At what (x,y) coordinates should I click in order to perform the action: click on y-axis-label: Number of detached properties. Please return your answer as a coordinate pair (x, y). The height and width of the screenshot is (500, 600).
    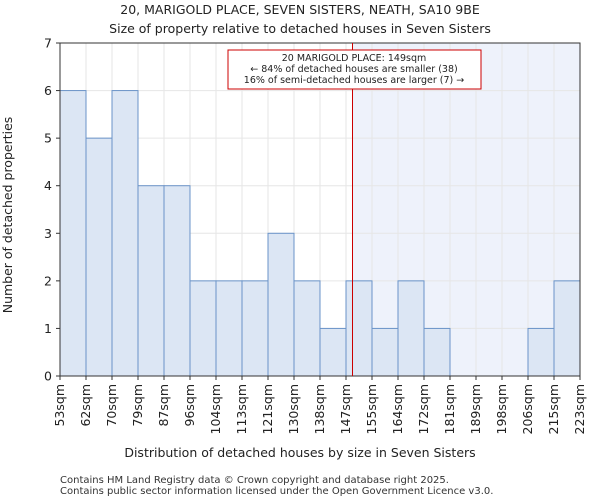
    Looking at the image, I should click on (7, 215).